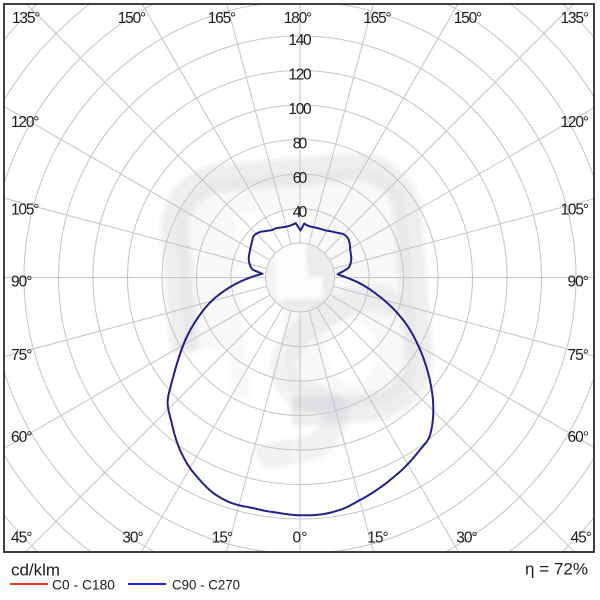 This screenshot has height=600, width=600. I want to click on svg-text: C90 - C270, so click(206, 585).